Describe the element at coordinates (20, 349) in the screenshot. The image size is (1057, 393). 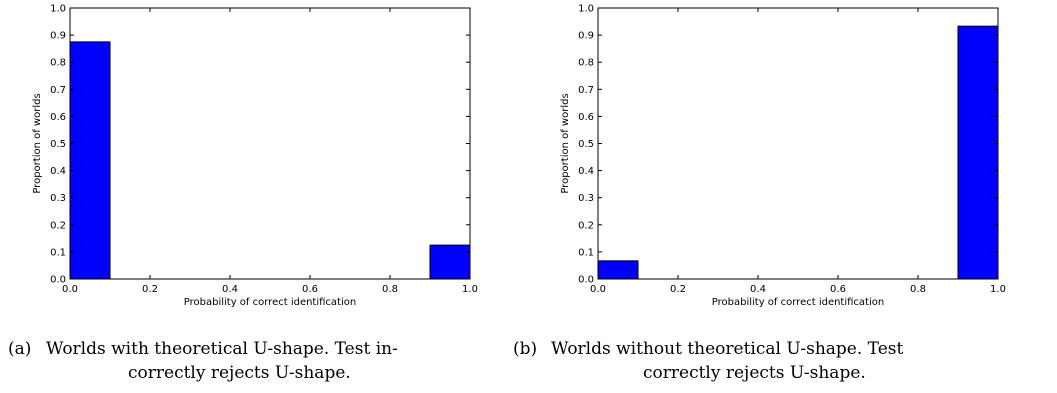
I see `caption-a-marker: (a)` at that location.